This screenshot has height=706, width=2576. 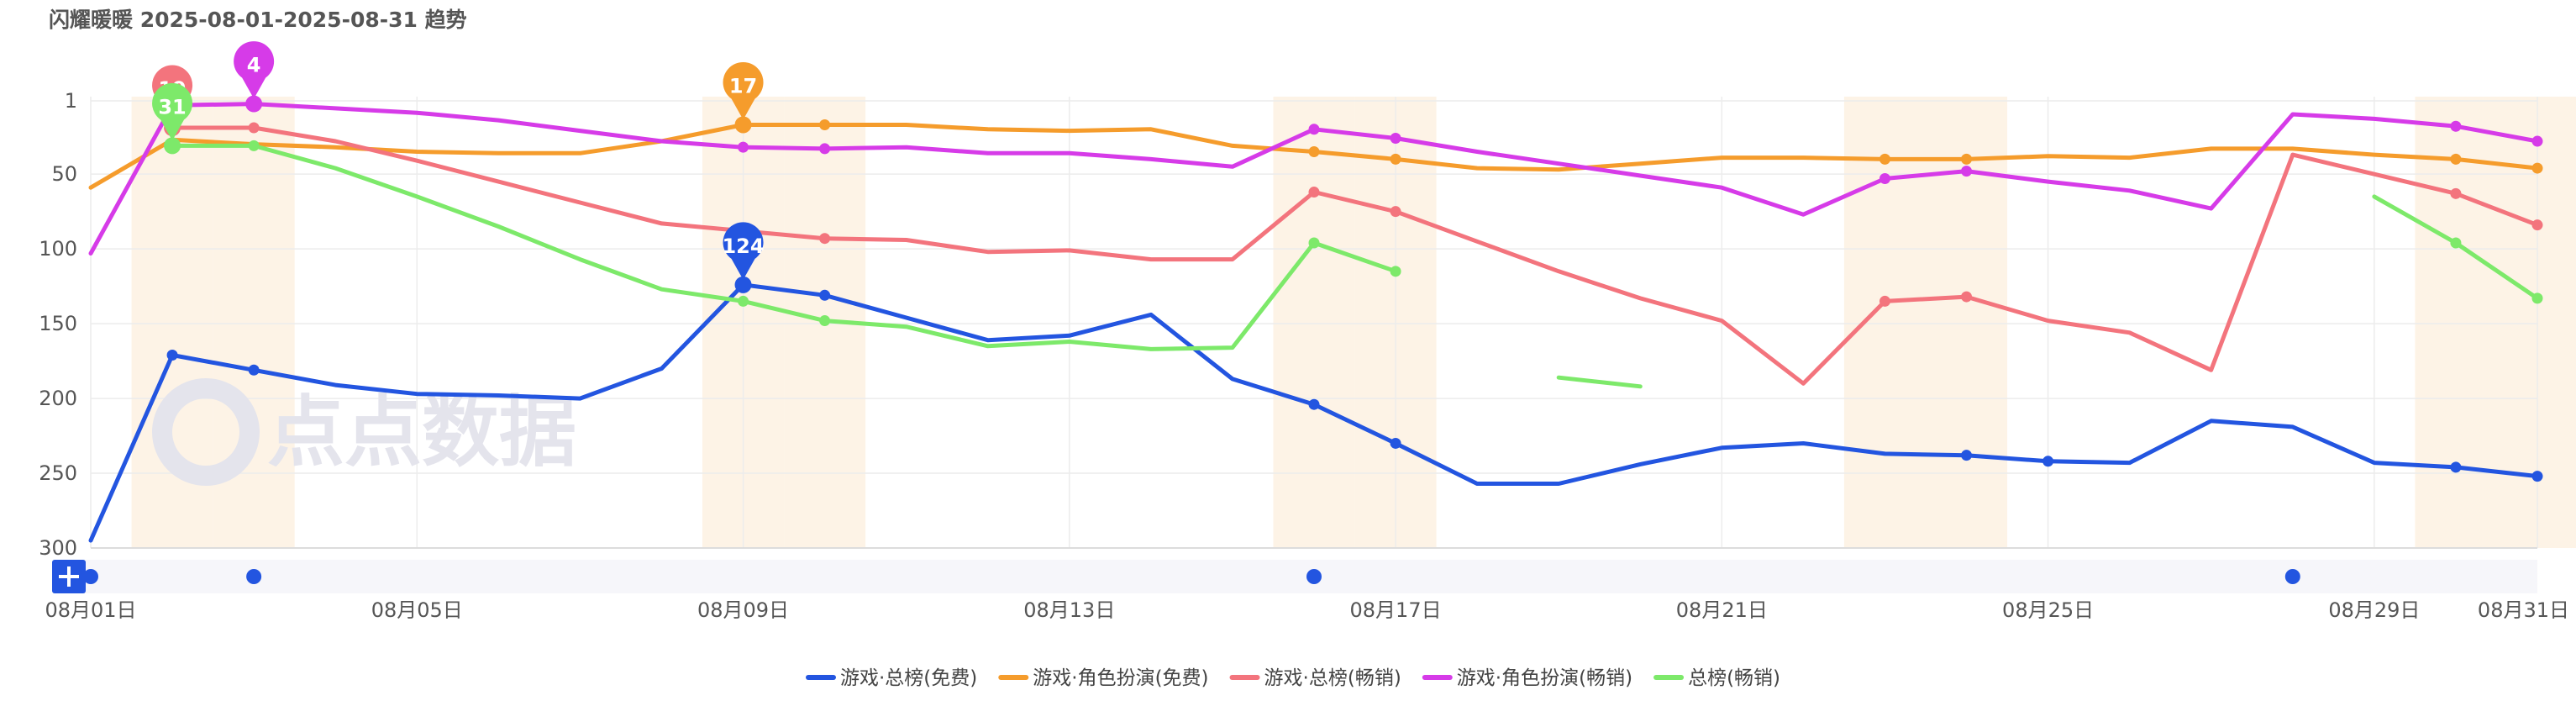 I want to click on legend-item: 游戏·角色扮演(畅销), so click(x=1544, y=678).